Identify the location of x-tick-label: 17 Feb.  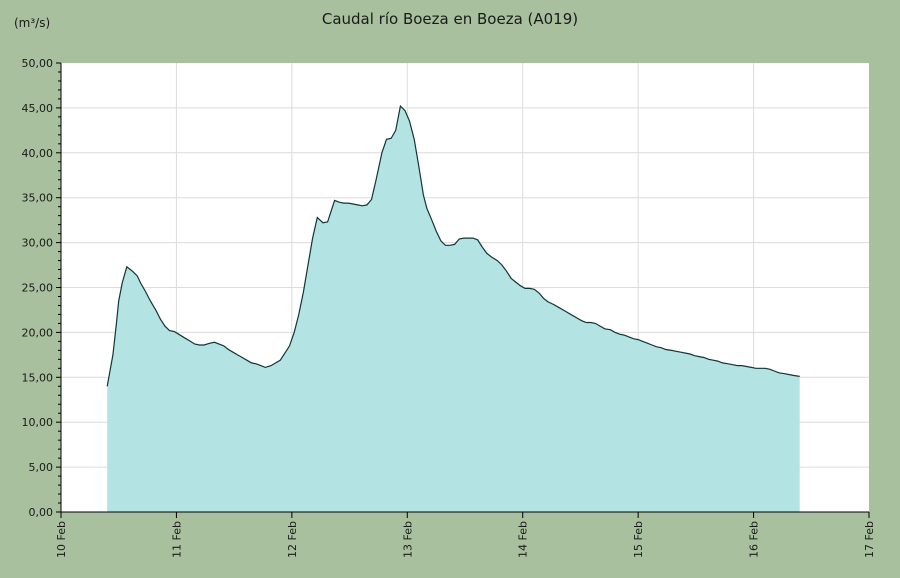
(869, 539).